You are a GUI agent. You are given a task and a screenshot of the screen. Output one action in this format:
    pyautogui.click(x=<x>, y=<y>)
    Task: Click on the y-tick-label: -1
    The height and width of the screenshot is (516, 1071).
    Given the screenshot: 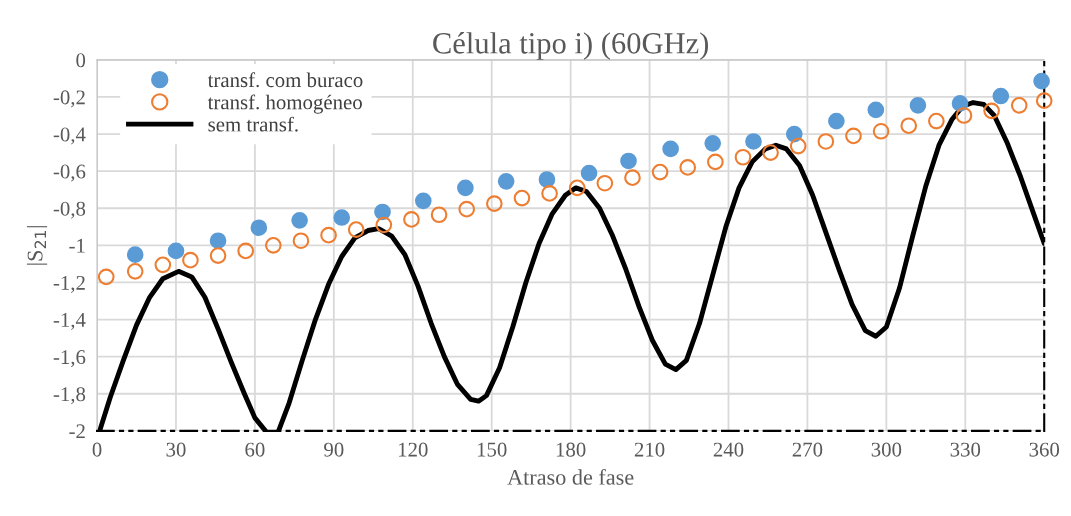 What is the action you would take?
    pyautogui.click(x=77, y=245)
    